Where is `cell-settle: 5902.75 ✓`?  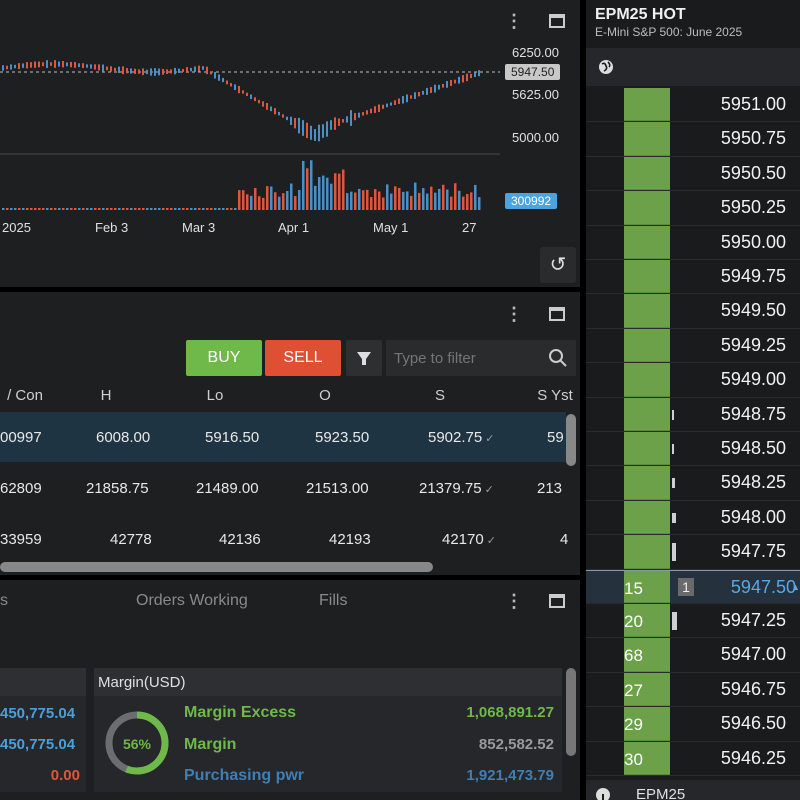 cell-settle: 5902.75 ✓ is located at coordinates (461, 437).